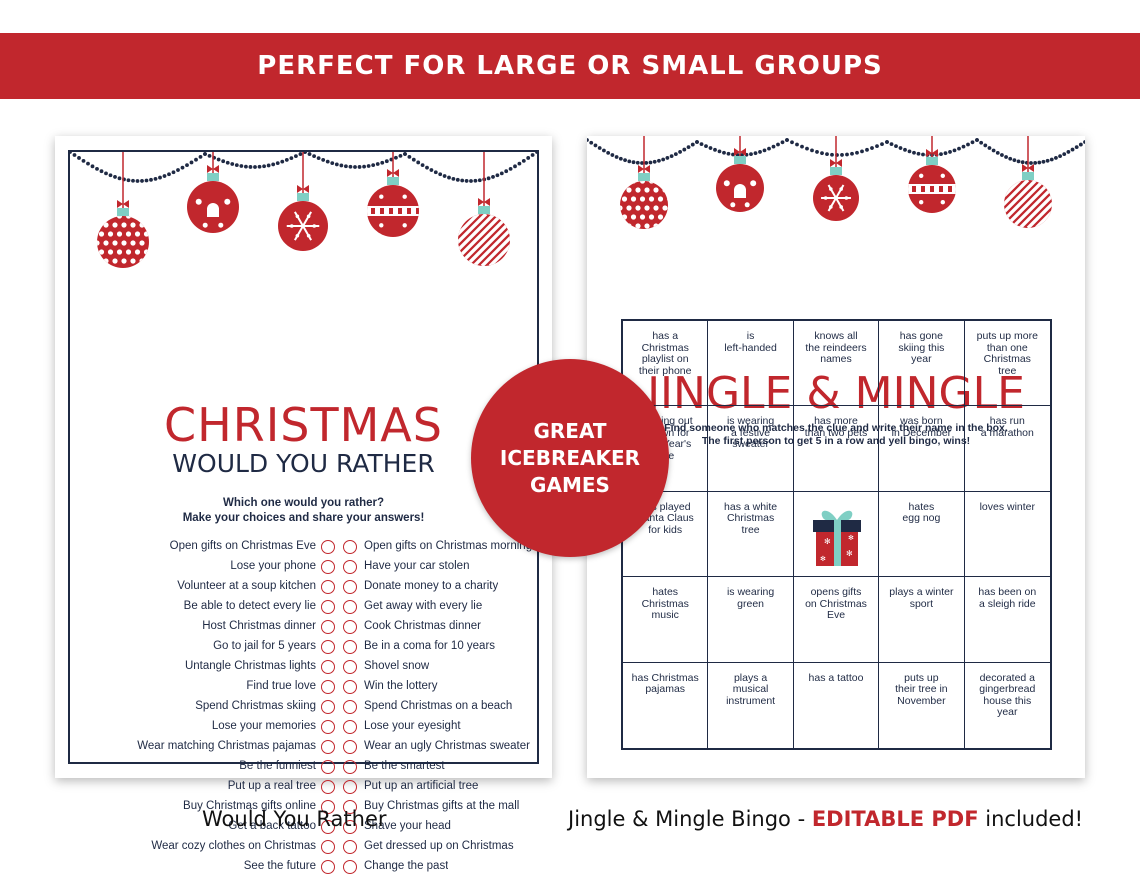  What do you see at coordinates (690, 819) in the screenshot?
I see `caption-right-prefix: Jingle & Mingle Bingo -` at bounding box center [690, 819].